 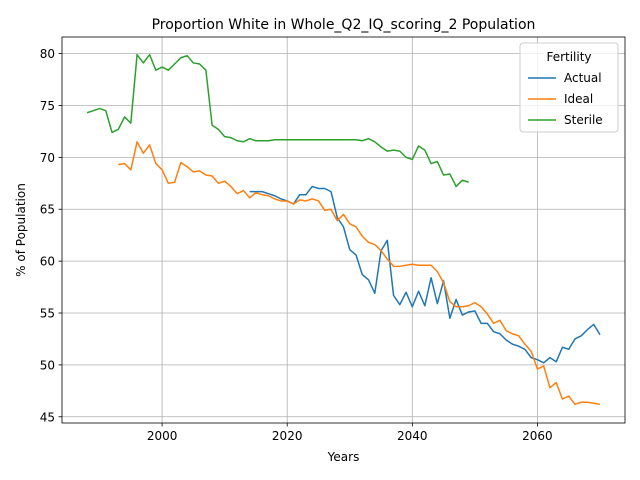 I want to click on legend-box, so click(x=569, y=87).